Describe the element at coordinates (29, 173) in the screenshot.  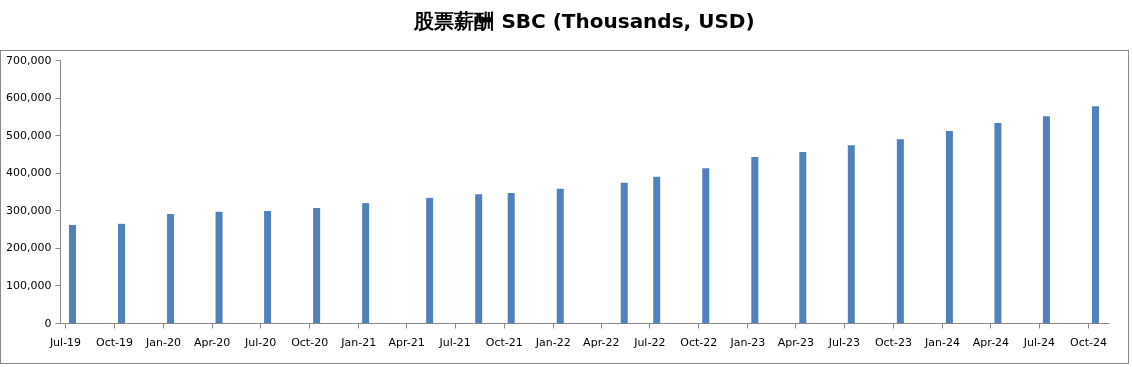
I see `y-tick-label: 400,000` at that location.